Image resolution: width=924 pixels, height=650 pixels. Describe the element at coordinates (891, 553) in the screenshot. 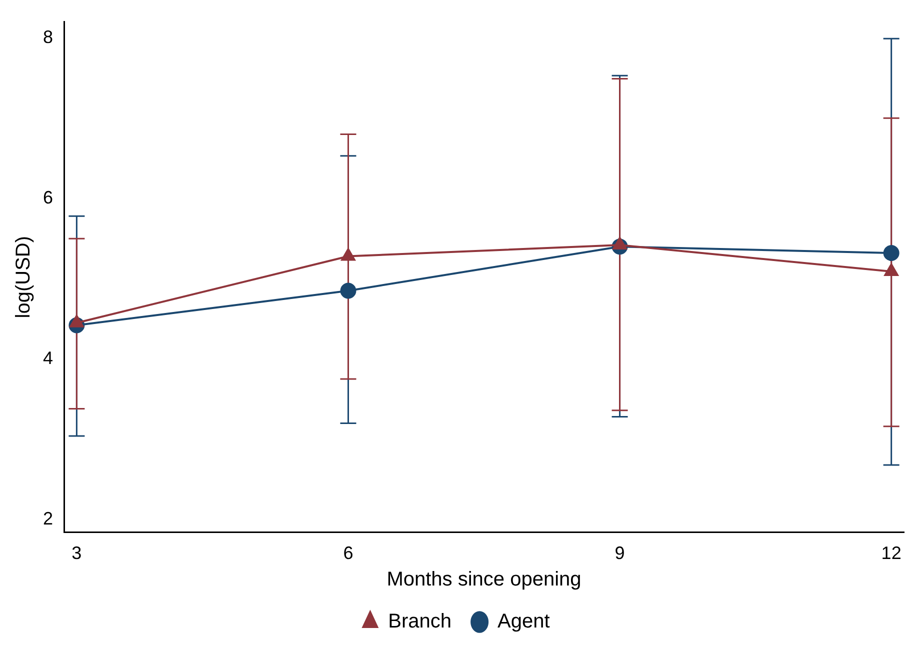

I see `x-tick-label: 12` at that location.